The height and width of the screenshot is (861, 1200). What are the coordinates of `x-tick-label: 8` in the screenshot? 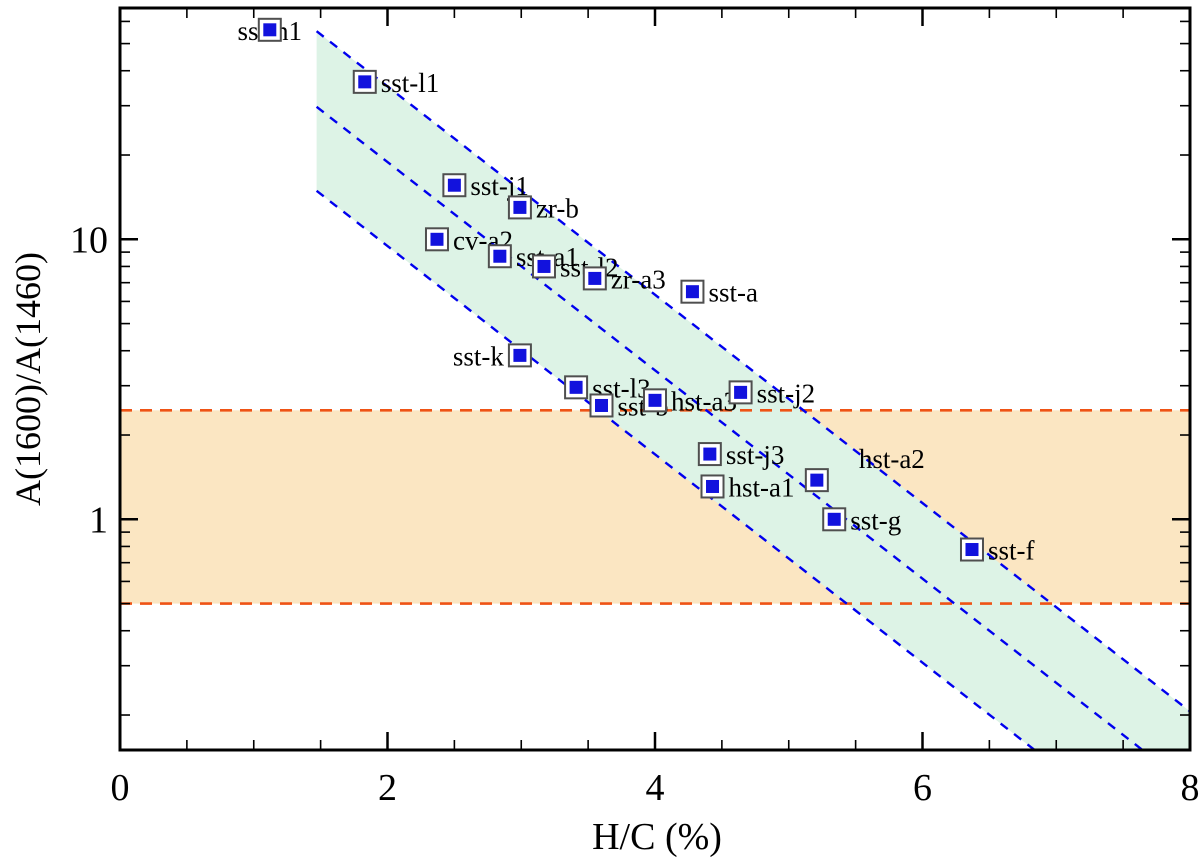 It's located at (1190, 788).